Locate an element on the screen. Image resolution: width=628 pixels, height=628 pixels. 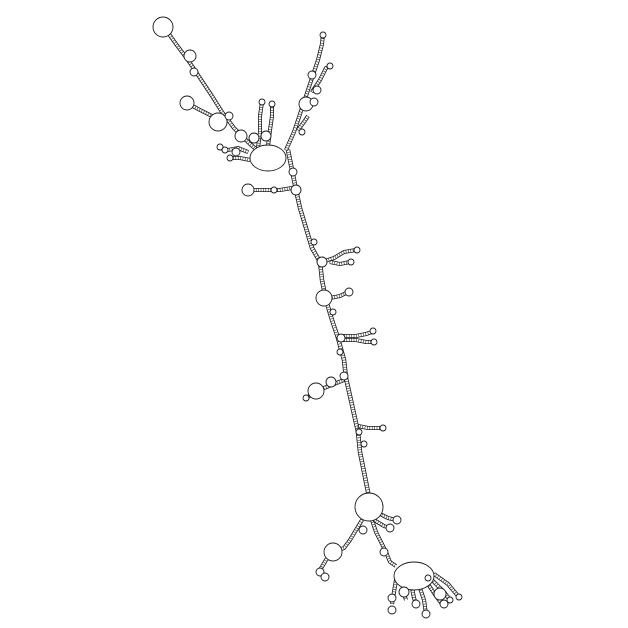
bottom-branch-4-helix-strand-a is located at coordinates (421, 601).